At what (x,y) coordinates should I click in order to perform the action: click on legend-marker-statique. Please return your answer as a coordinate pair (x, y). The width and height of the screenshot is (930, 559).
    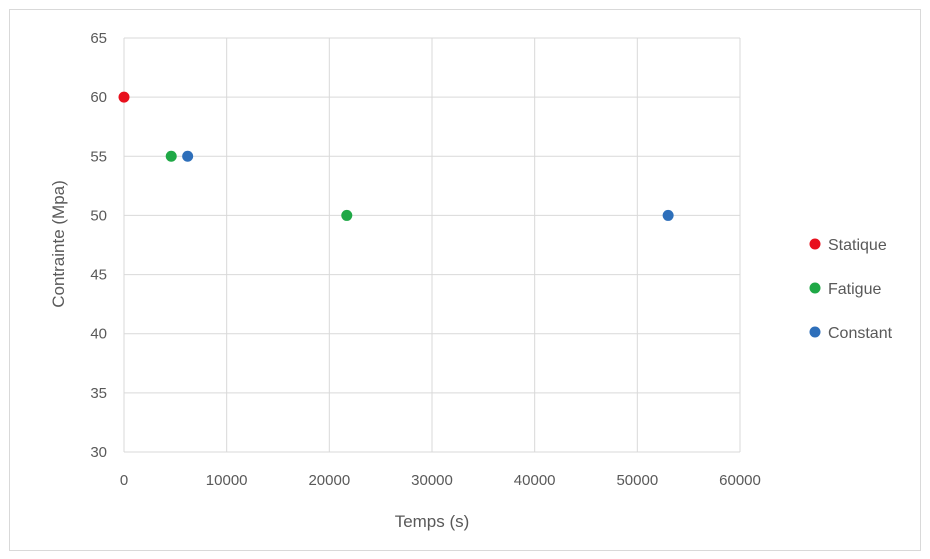
    Looking at the image, I should click on (815, 244).